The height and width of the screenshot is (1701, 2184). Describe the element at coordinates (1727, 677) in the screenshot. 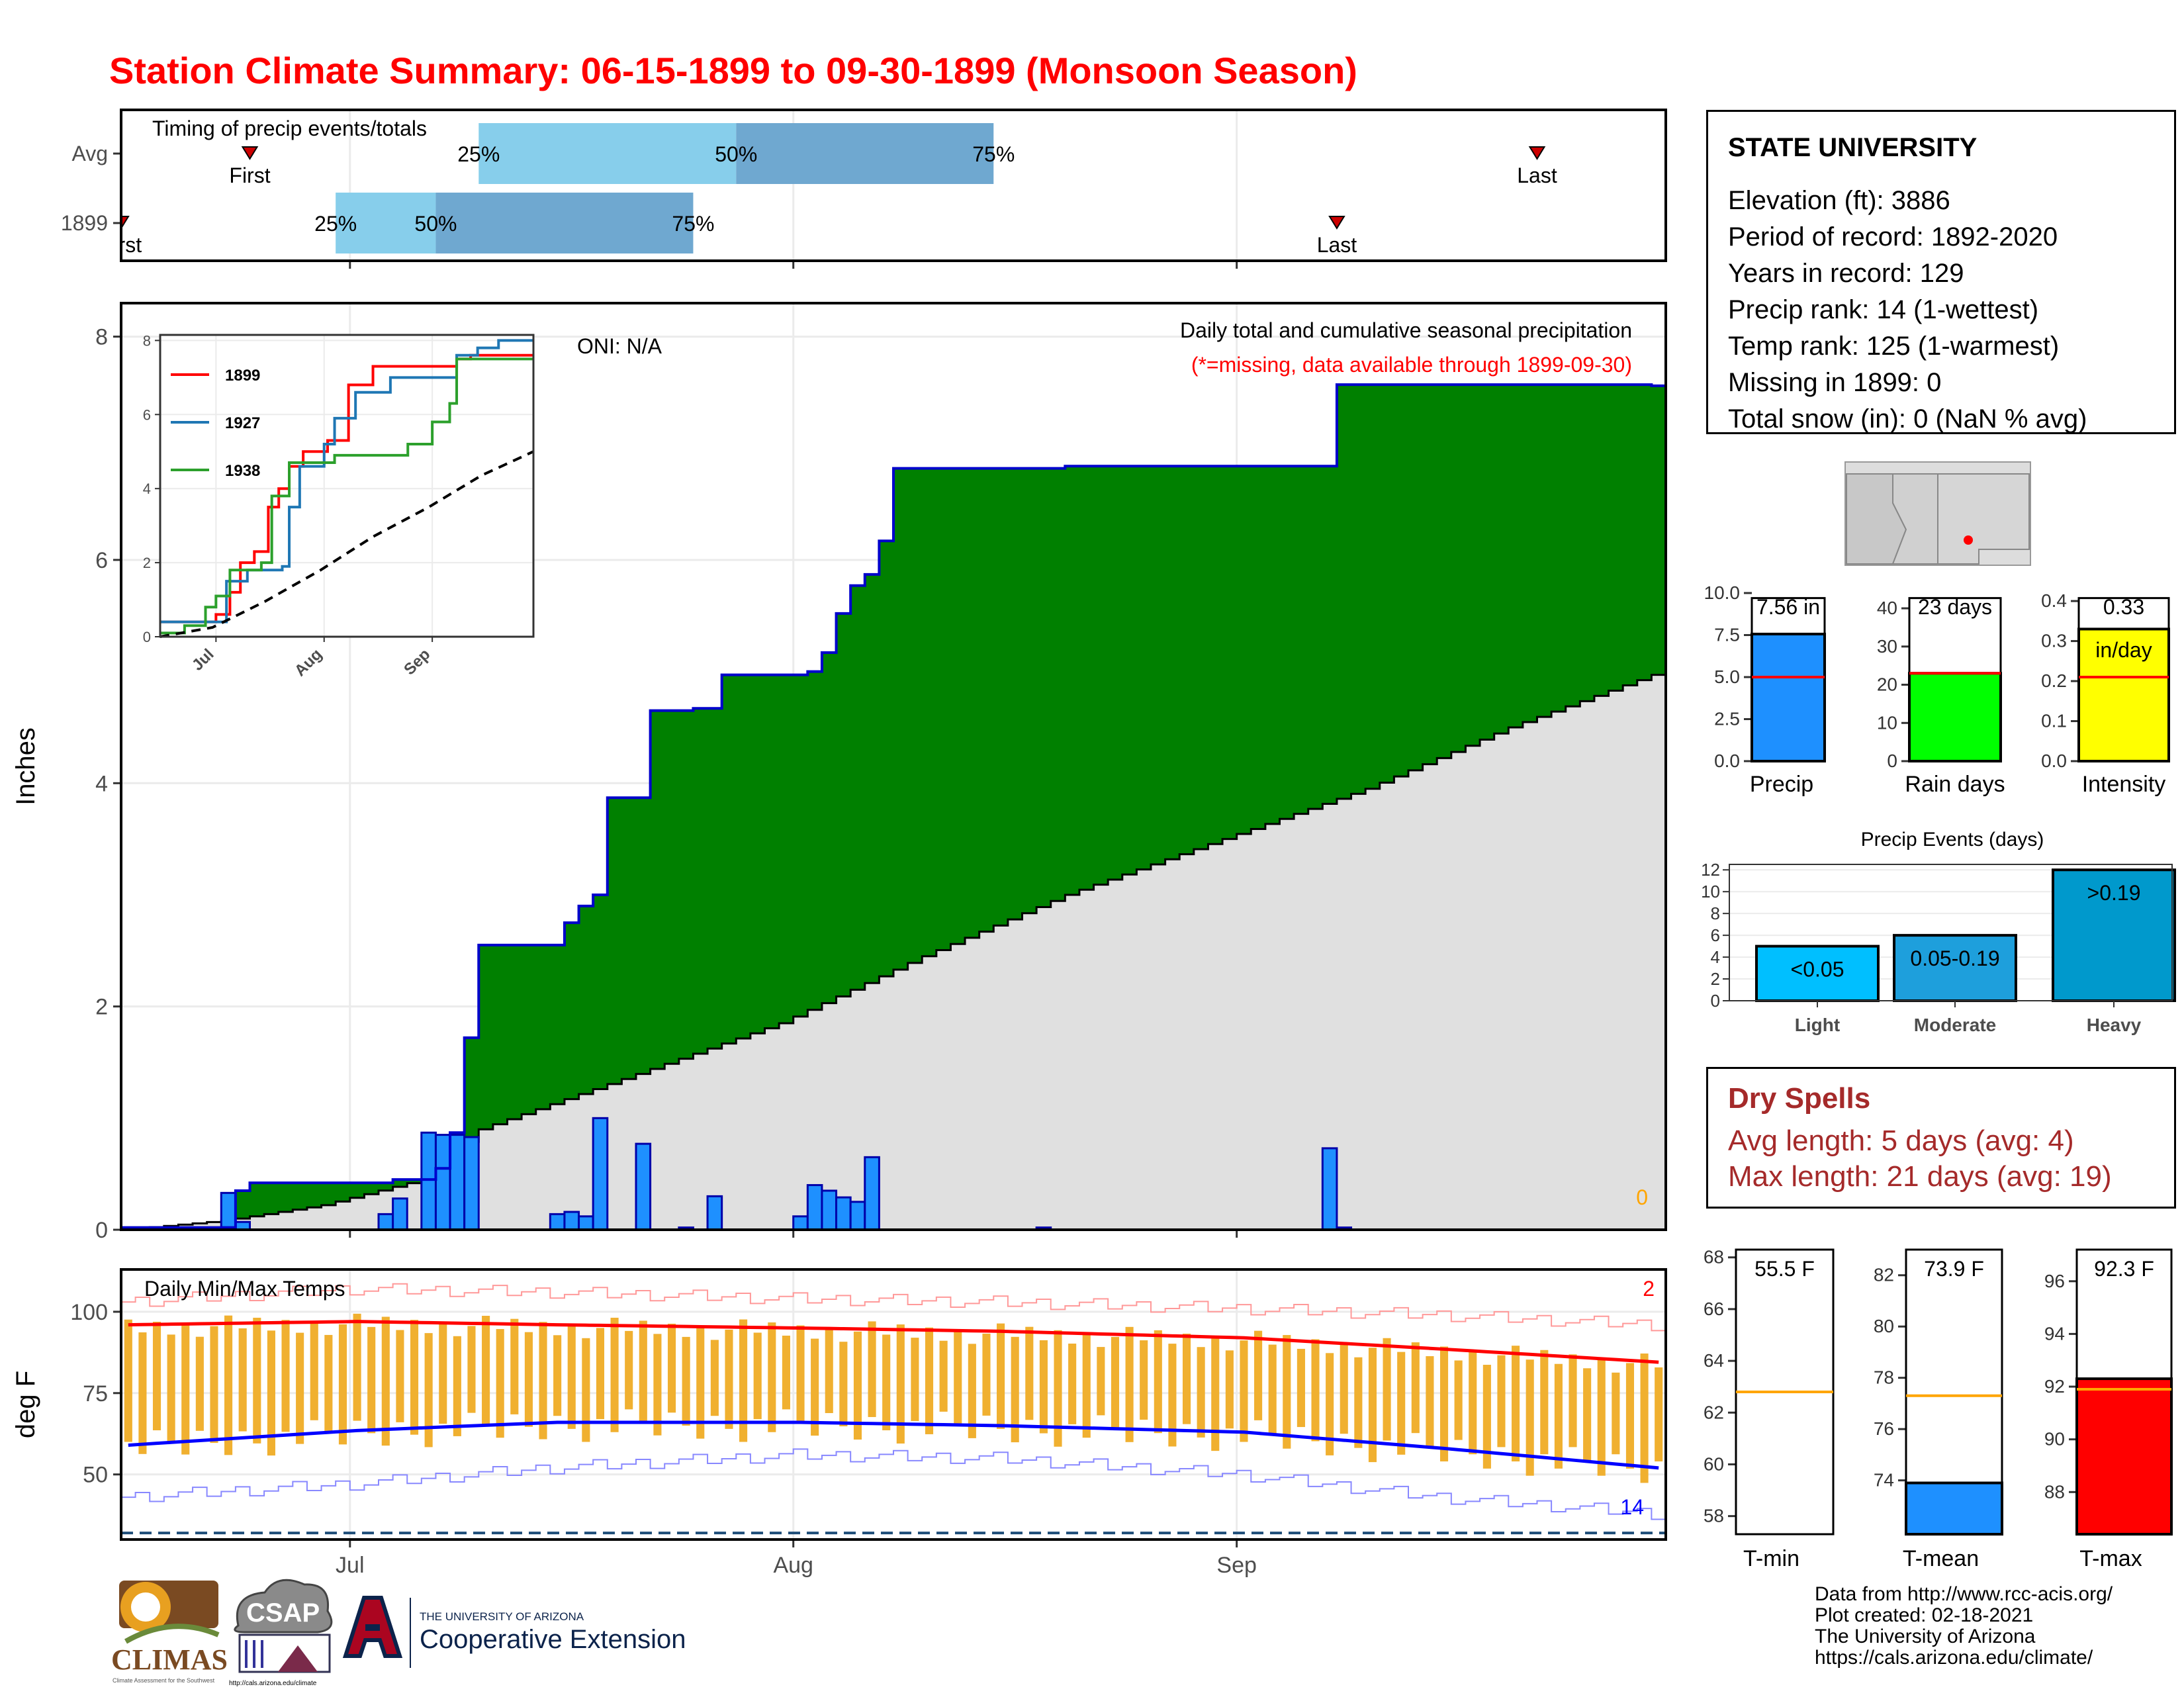

I see `summary-0-tick-label-2: 5.0` at that location.